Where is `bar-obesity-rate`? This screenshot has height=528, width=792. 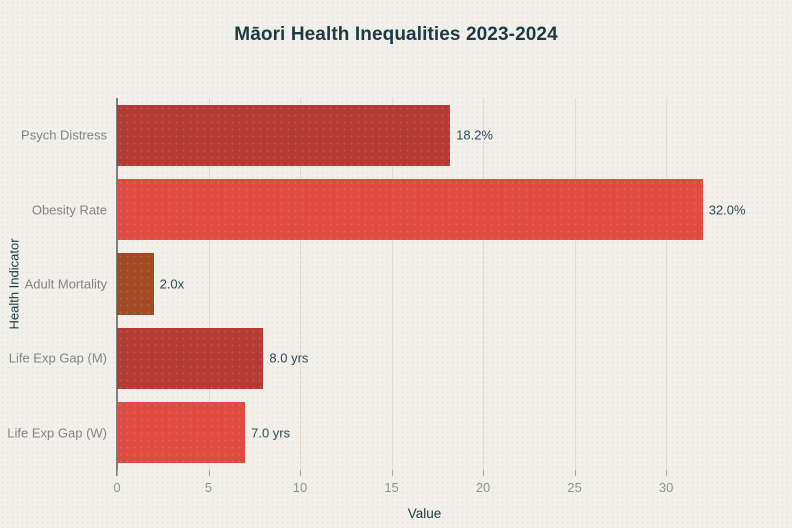
bar-obesity-rate is located at coordinates (410, 209).